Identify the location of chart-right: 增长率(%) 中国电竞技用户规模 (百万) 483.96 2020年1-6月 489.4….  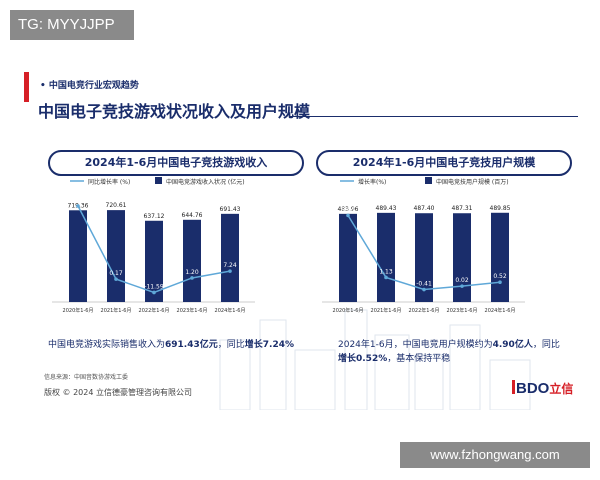
(423, 245).